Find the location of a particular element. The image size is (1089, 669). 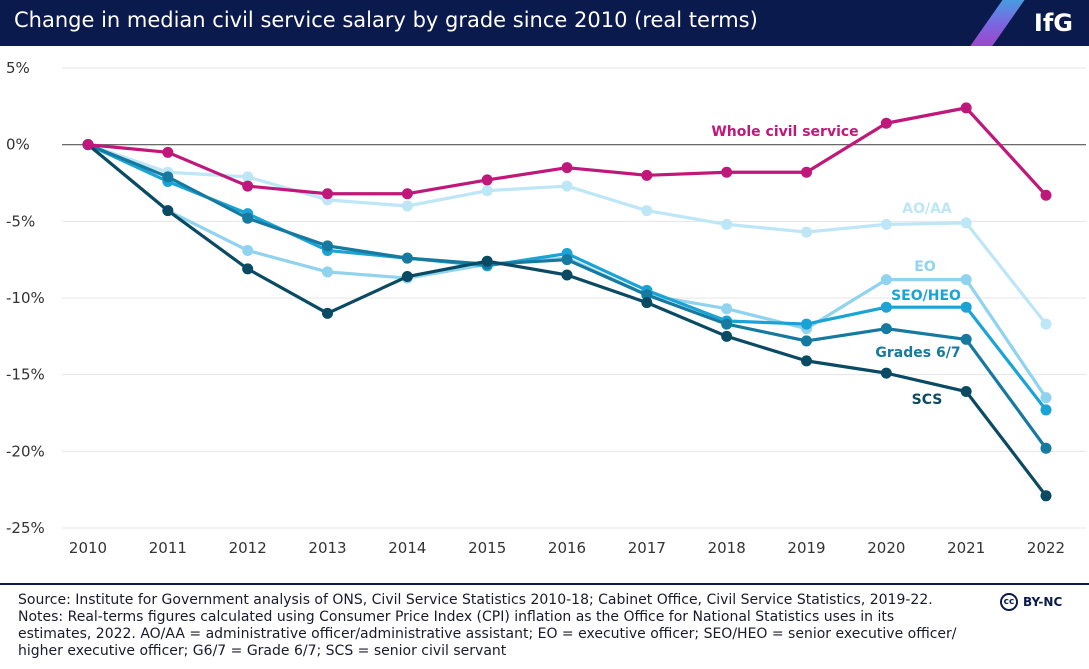

license-text: BY-NC is located at coordinates (1043, 602).